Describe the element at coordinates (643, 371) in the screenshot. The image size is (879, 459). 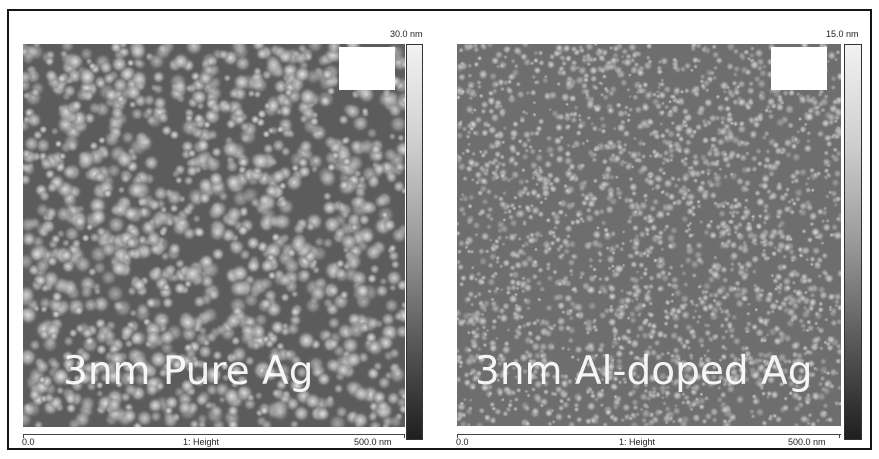
I see `sample-label: 3nm Al-doped Ag` at that location.